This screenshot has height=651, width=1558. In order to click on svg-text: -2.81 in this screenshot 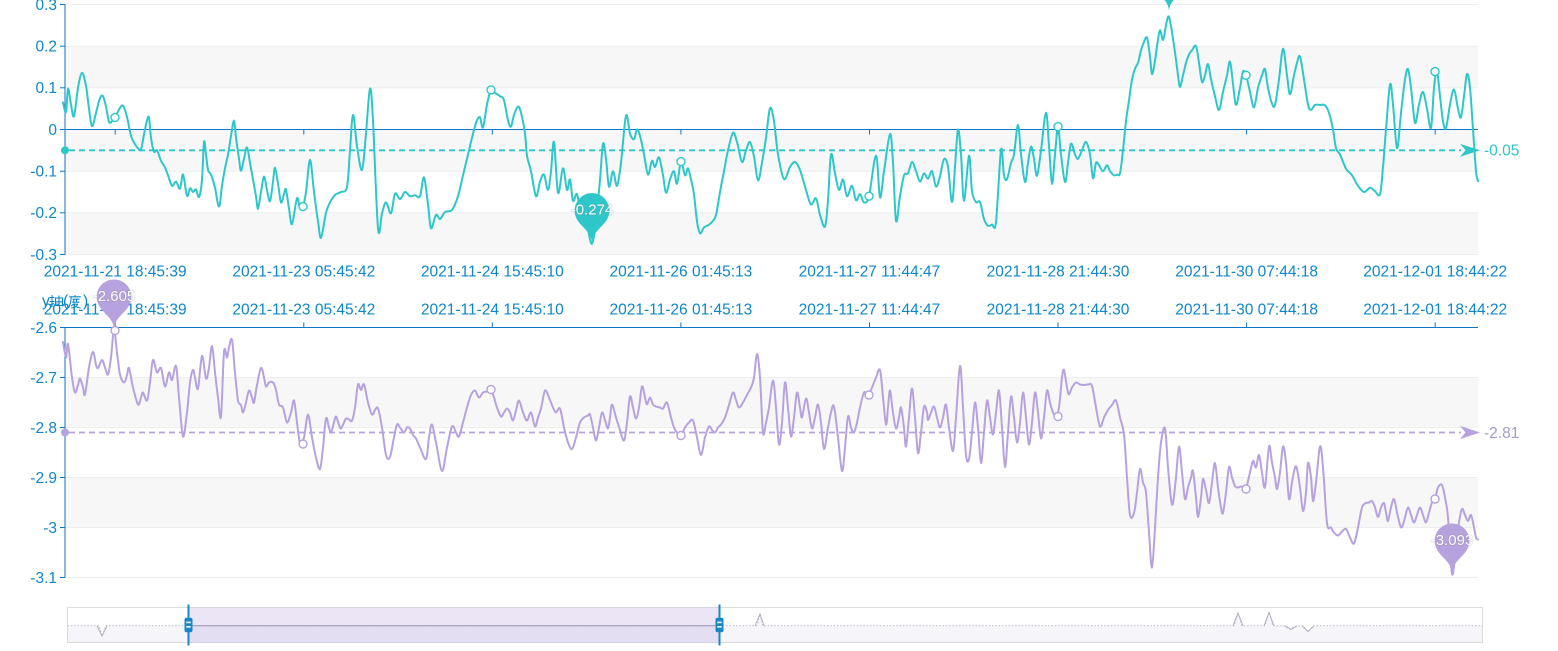, I will do `click(1501, 433)`.